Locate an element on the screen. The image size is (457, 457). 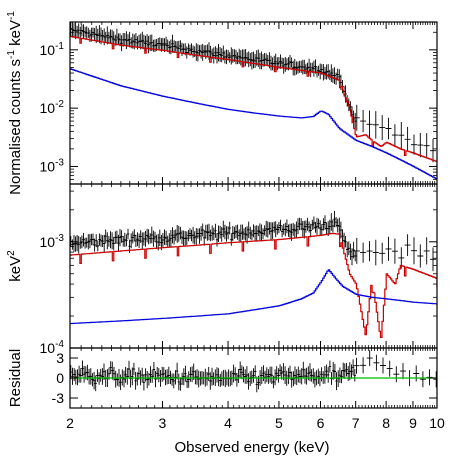
x-axis-label: Observed energy (keV) is located at coordinates (251, 447).